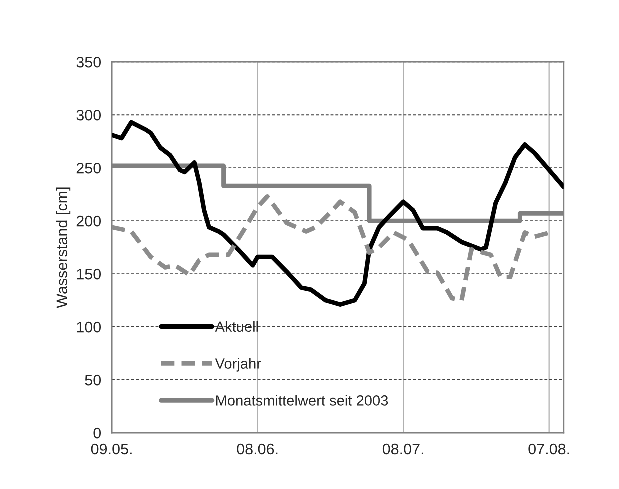 The height and width of the screenshot is (489, 619). What do you see at coordinates (89, 274) in the screenshot?
I see `y-tick-label: 150` at bounding box center [89, 274].